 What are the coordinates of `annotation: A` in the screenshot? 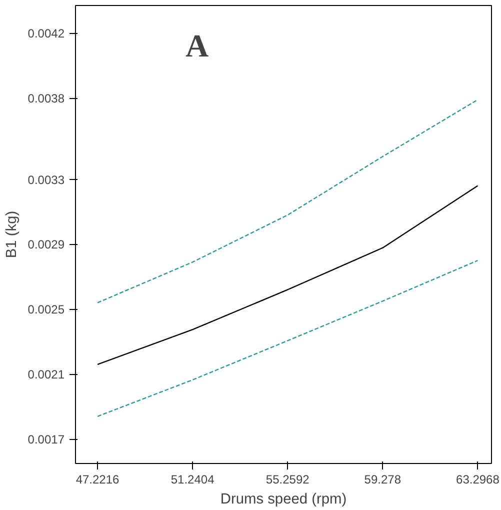 It's located at (197, 46).